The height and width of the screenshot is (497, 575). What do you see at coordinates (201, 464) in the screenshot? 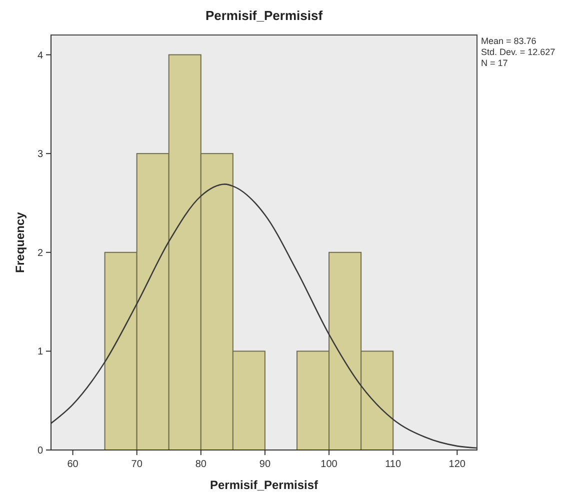
I see `x-tick-label: 80` at bounding box center [201, 464].